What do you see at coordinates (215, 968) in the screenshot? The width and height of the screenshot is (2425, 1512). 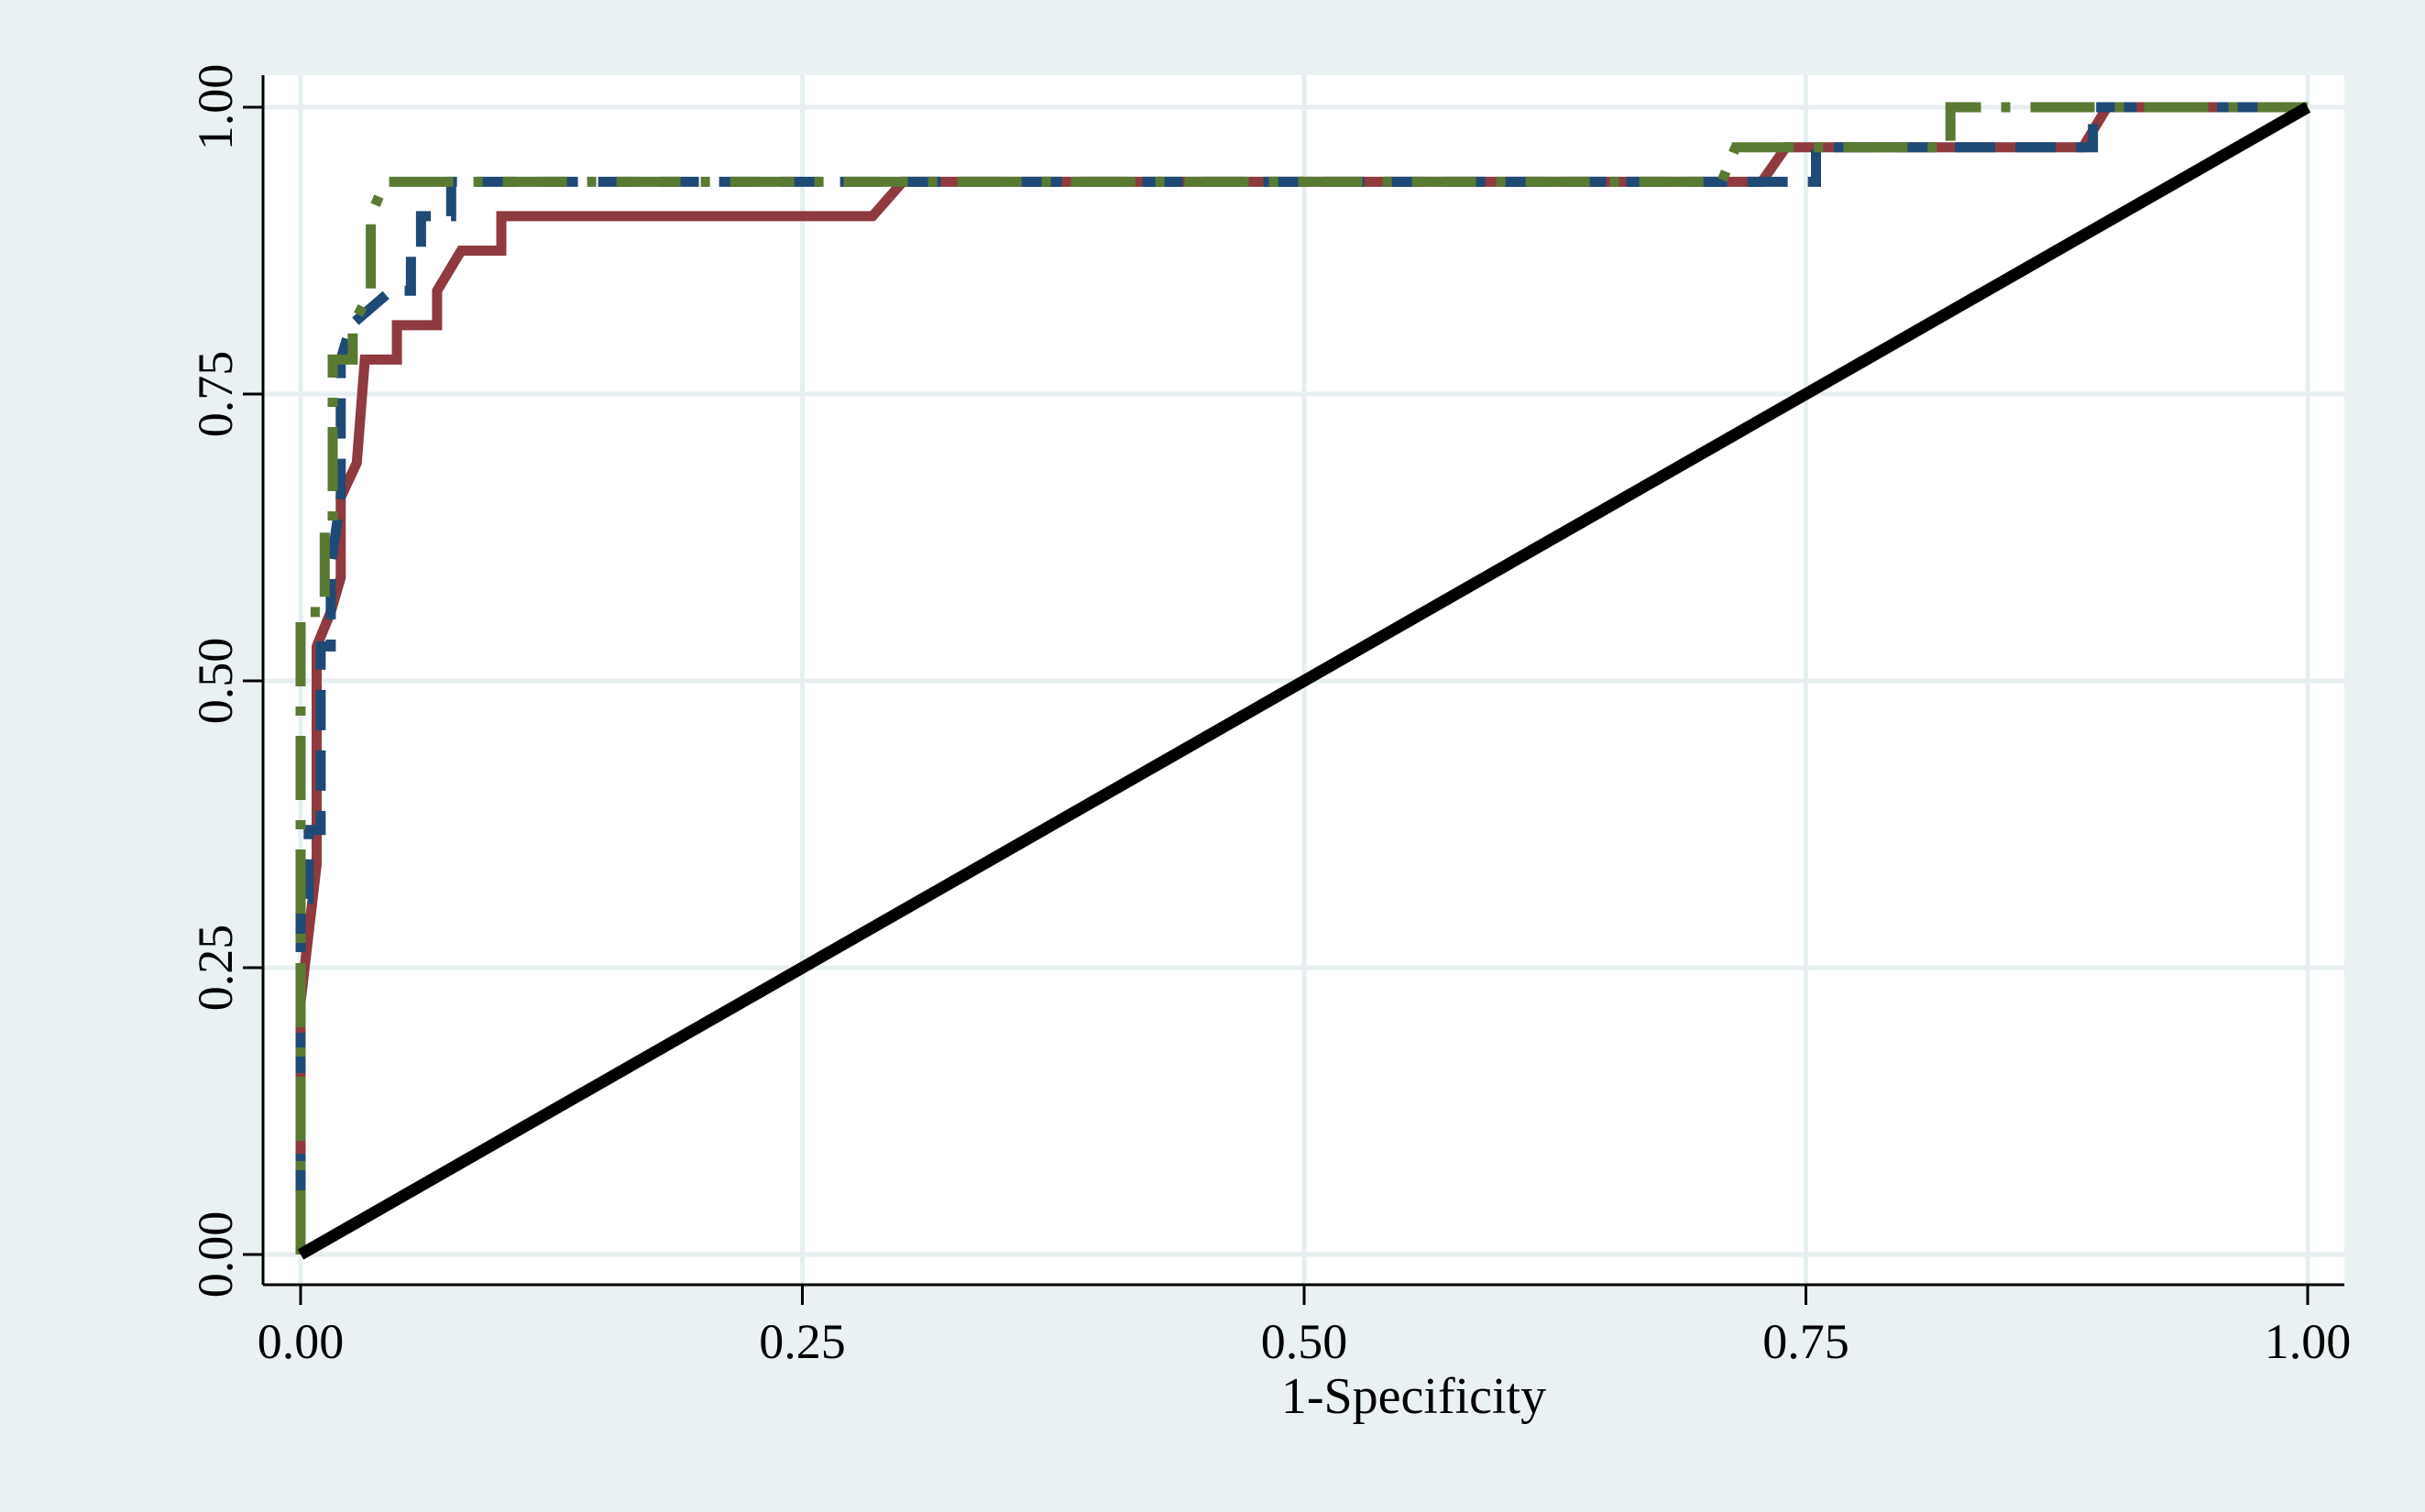 I see `y-tick-label: 0.25` at bounding box center [215, 968].